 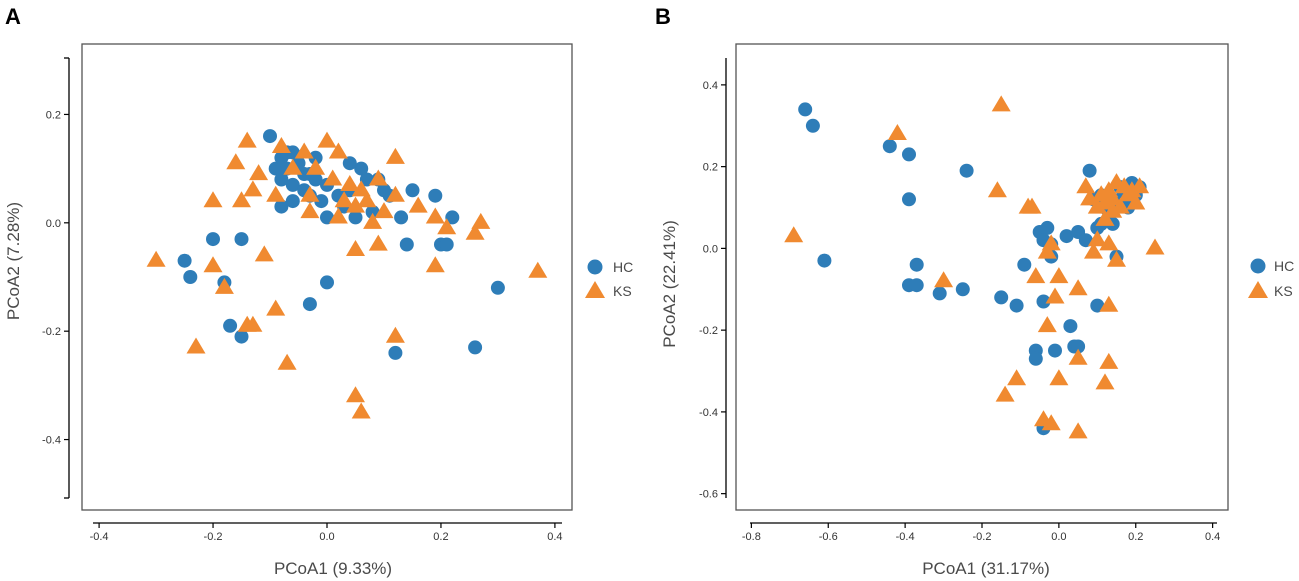 What do you see at coordinates (708, 290) in the screenshot?
I see `panel-b-y-tick-labels: 0.4 0.2 0.0 -0.2 -0.4 -0.6` at bounding box center [708, 290].